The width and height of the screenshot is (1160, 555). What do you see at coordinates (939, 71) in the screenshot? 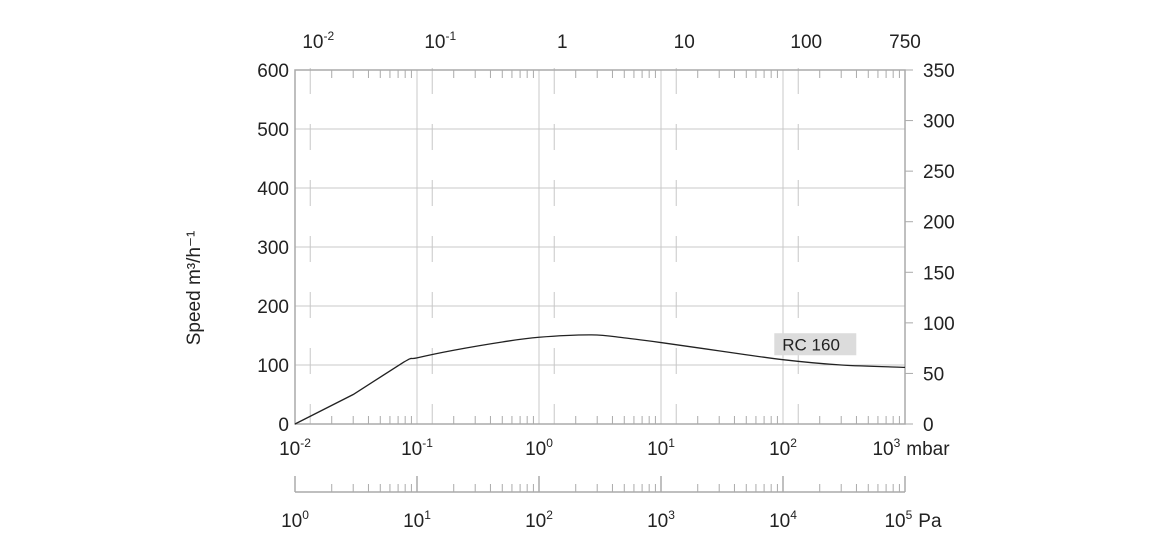
I see `y-right-tick-label: 350` at bounding box center [939, 71].